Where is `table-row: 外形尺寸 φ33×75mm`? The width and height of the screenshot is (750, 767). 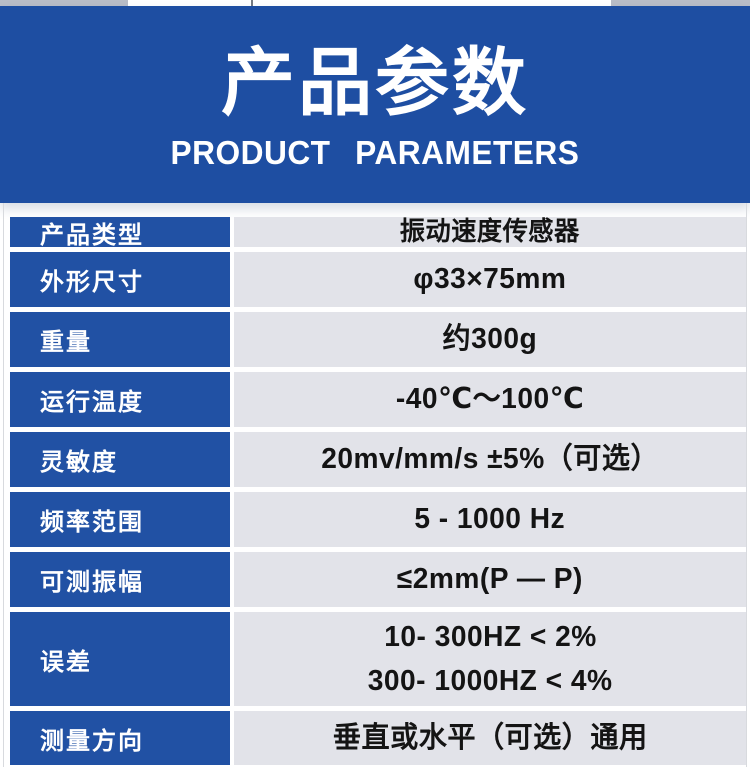 table-row: 外形尺寸 φ33×75mm is located at coordinates (378, 279).